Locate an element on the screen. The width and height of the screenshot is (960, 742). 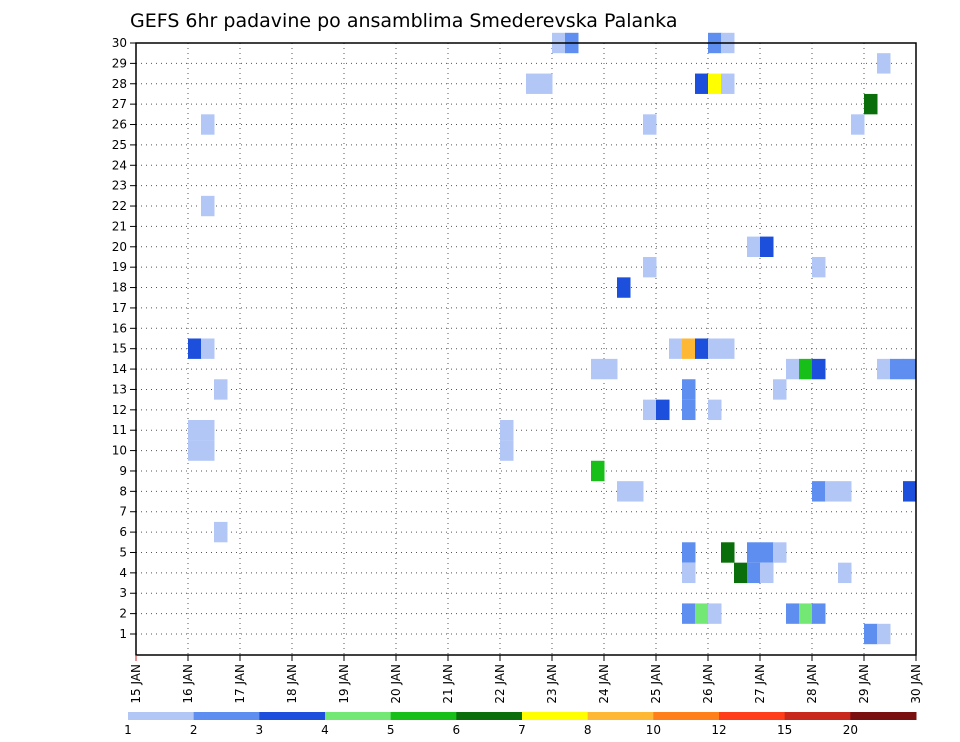
x-tick-label: 18 JAN is located at coordinates (292, 684).